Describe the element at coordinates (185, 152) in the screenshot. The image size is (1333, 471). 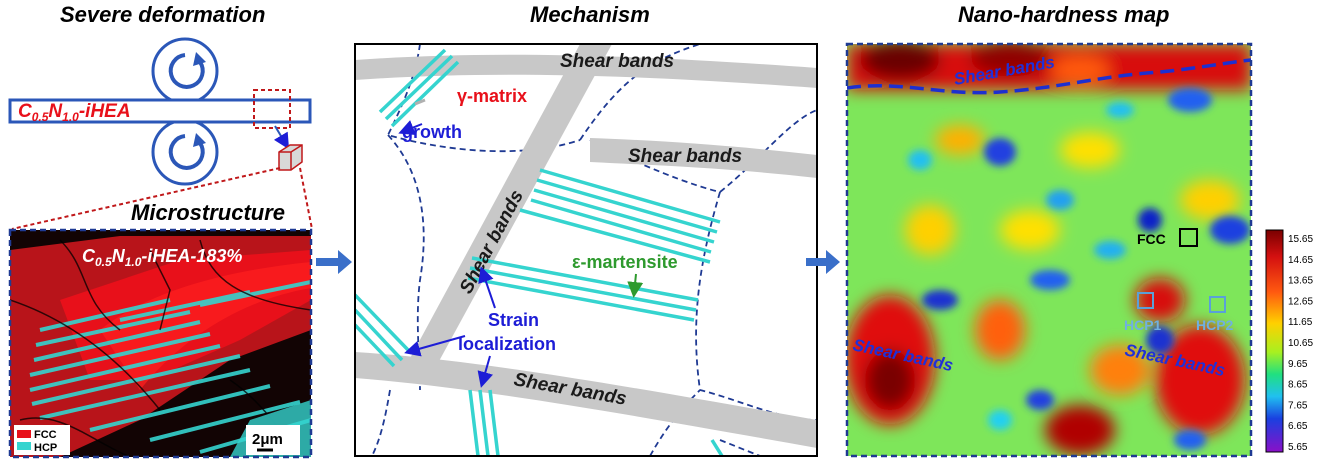
I see `roller-bottom` at that location.